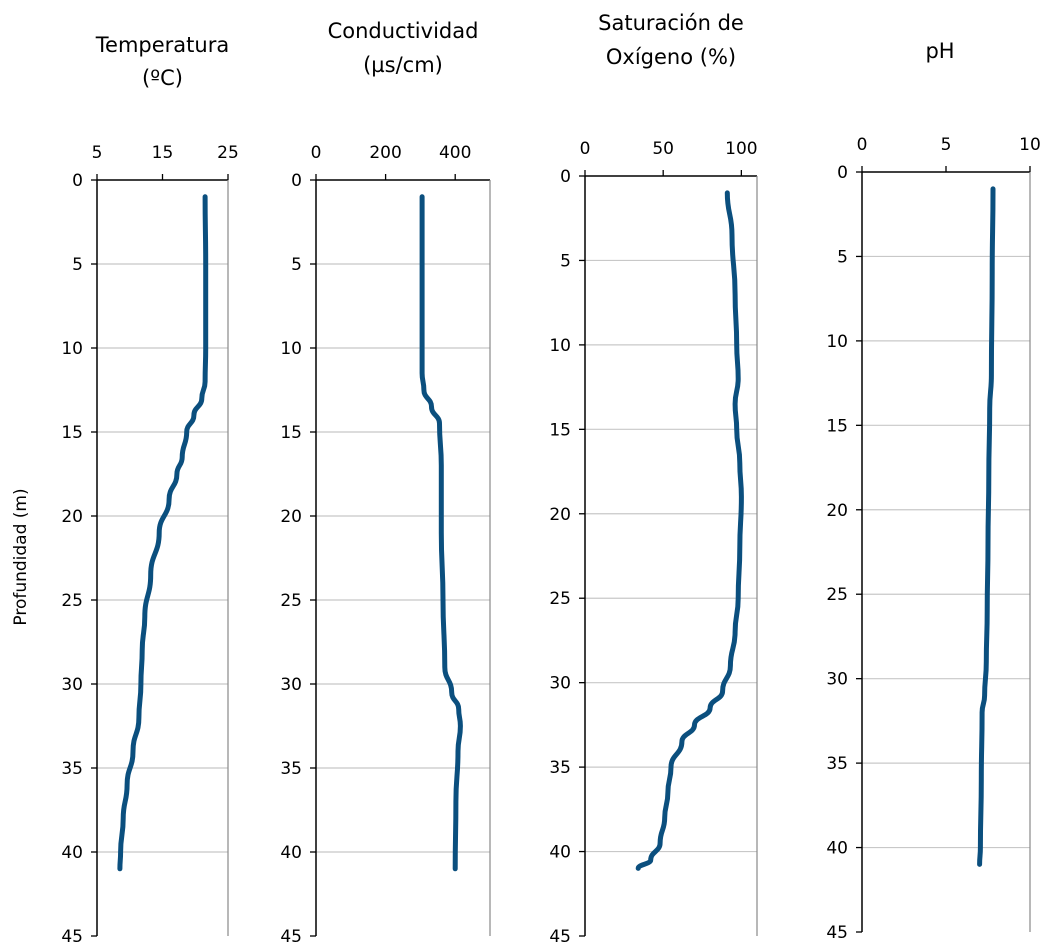 Image resolution: width=1055 pixels, height=945 pixels. What do you see at coordinates (671, 23) in the screenshot?
I see `chart-title-line: Saturación de` at bounding box center [671, 23].